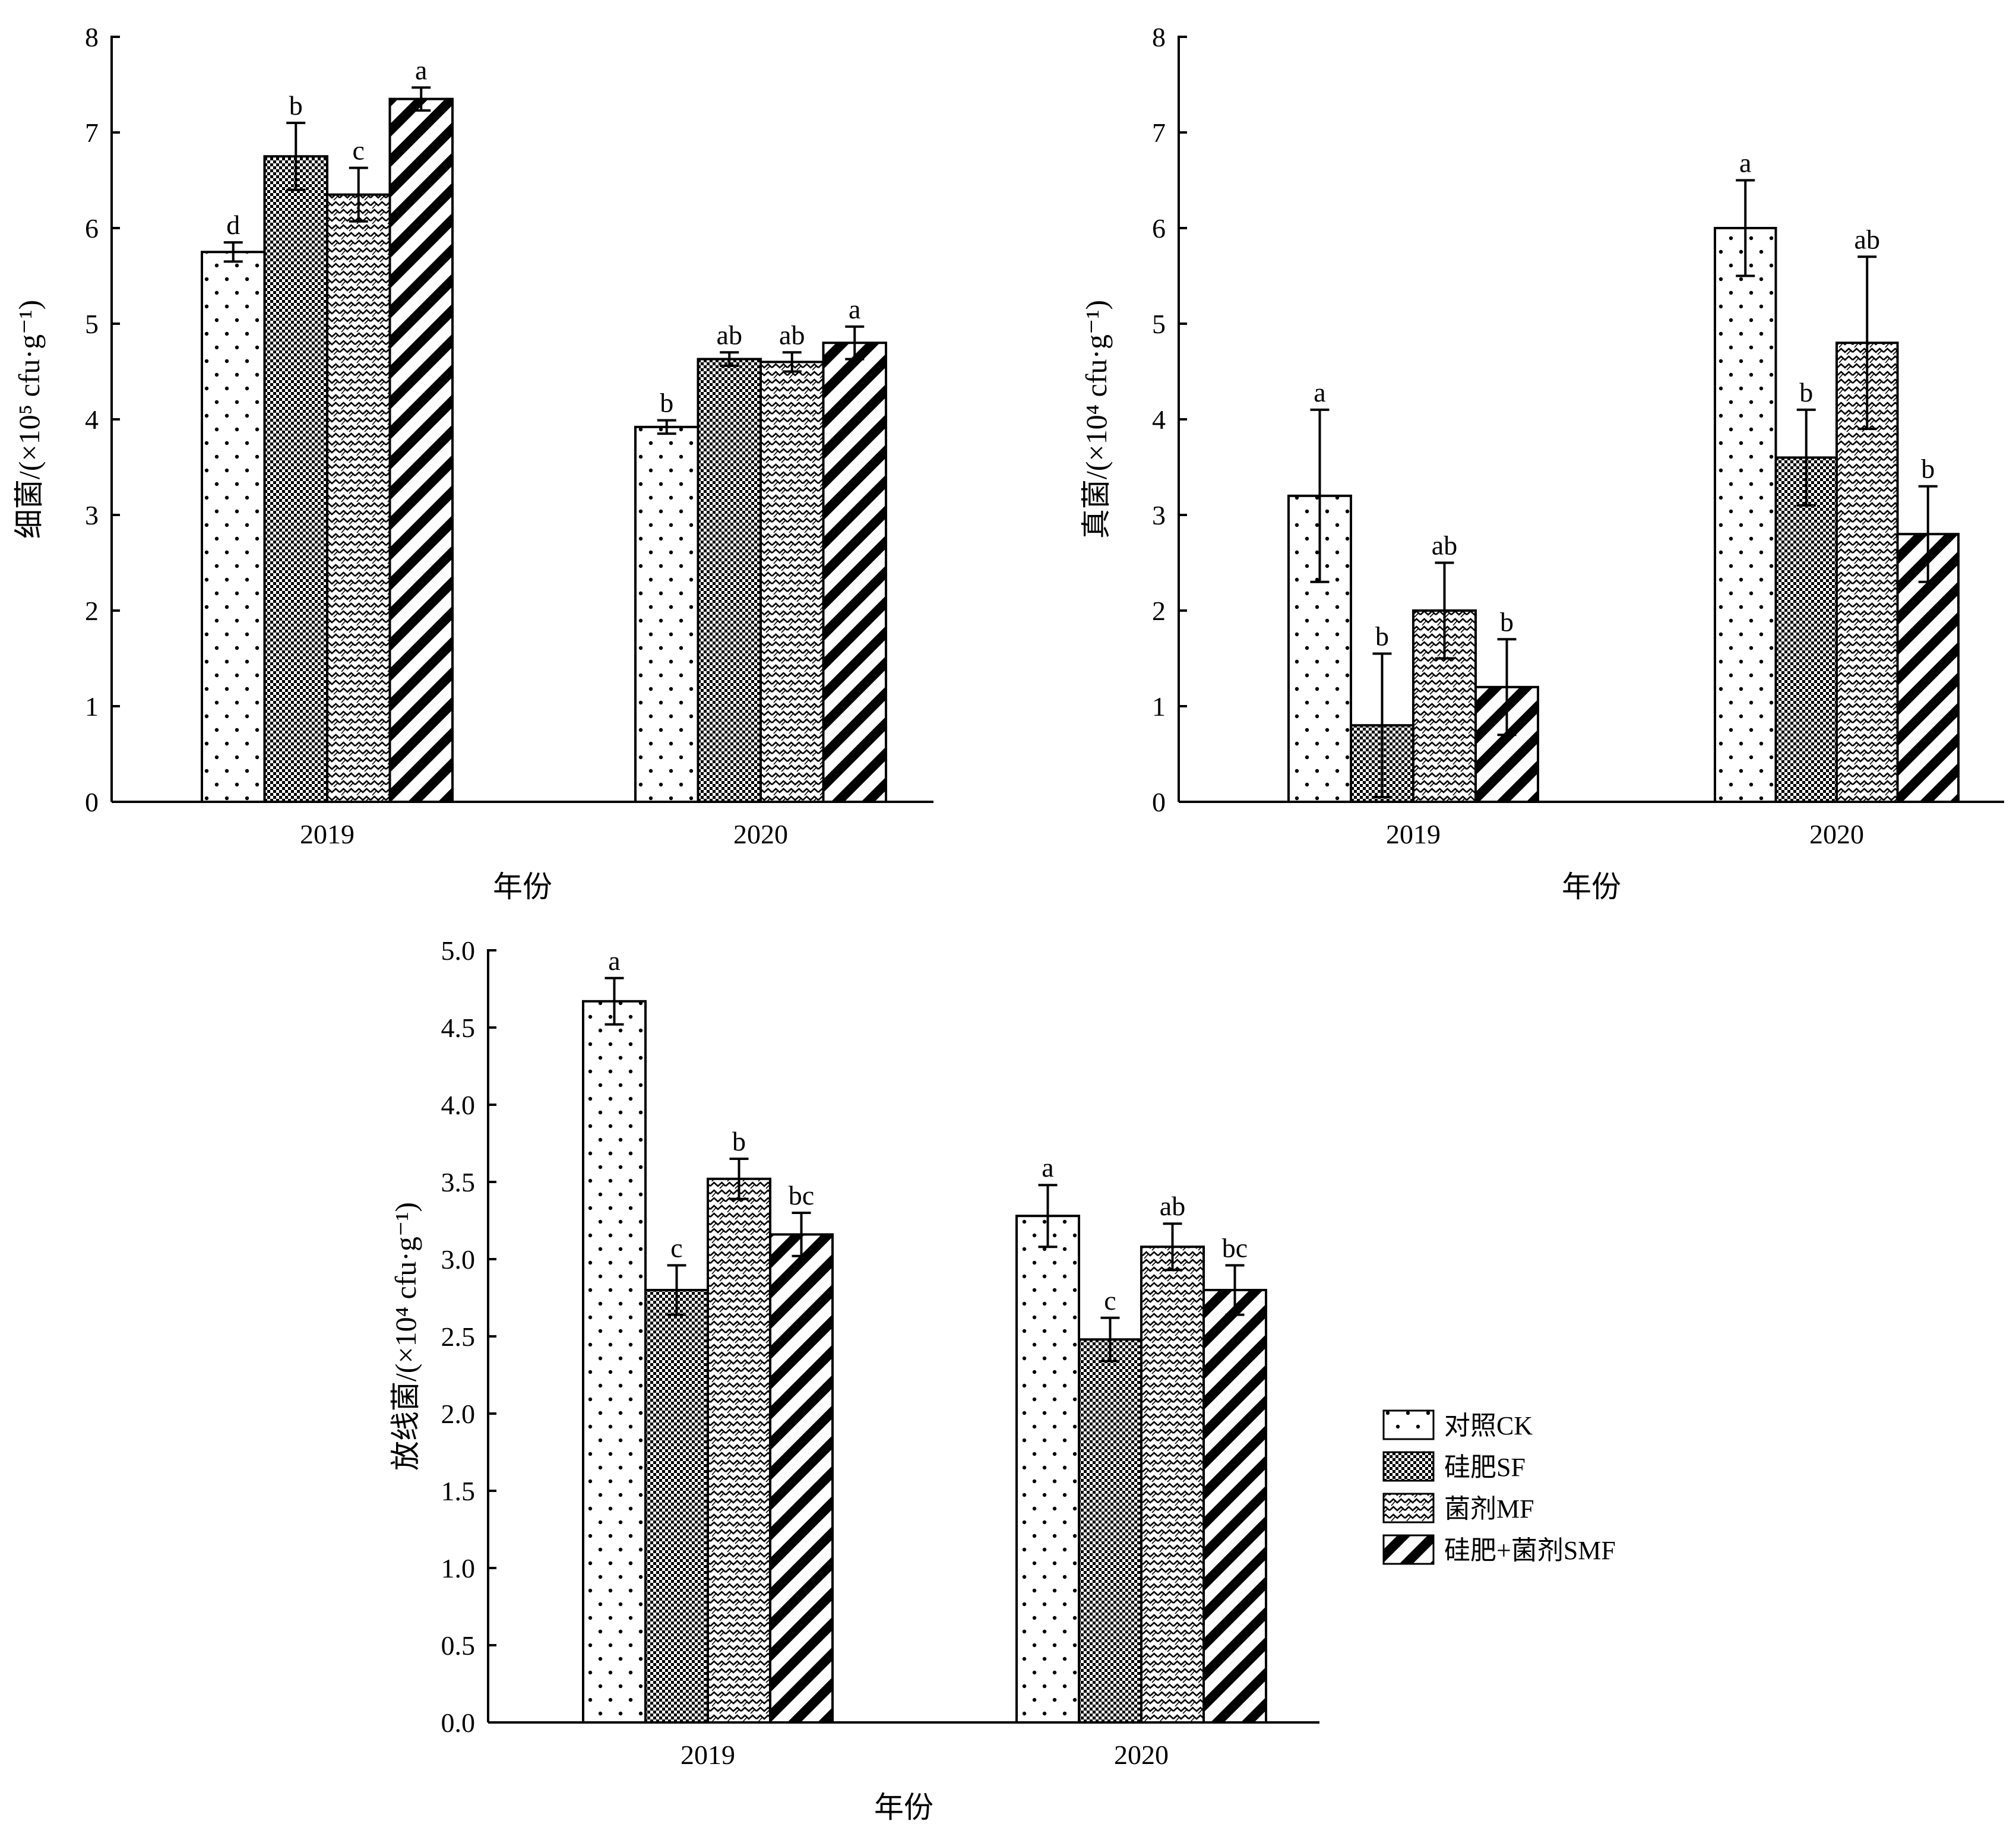 This screenshot has height=1824, width=2016. Describe the element at coordinates (1047, 1469) in the screenshot. I see `bar-actinomycetes-2020-对照CK` at that location.